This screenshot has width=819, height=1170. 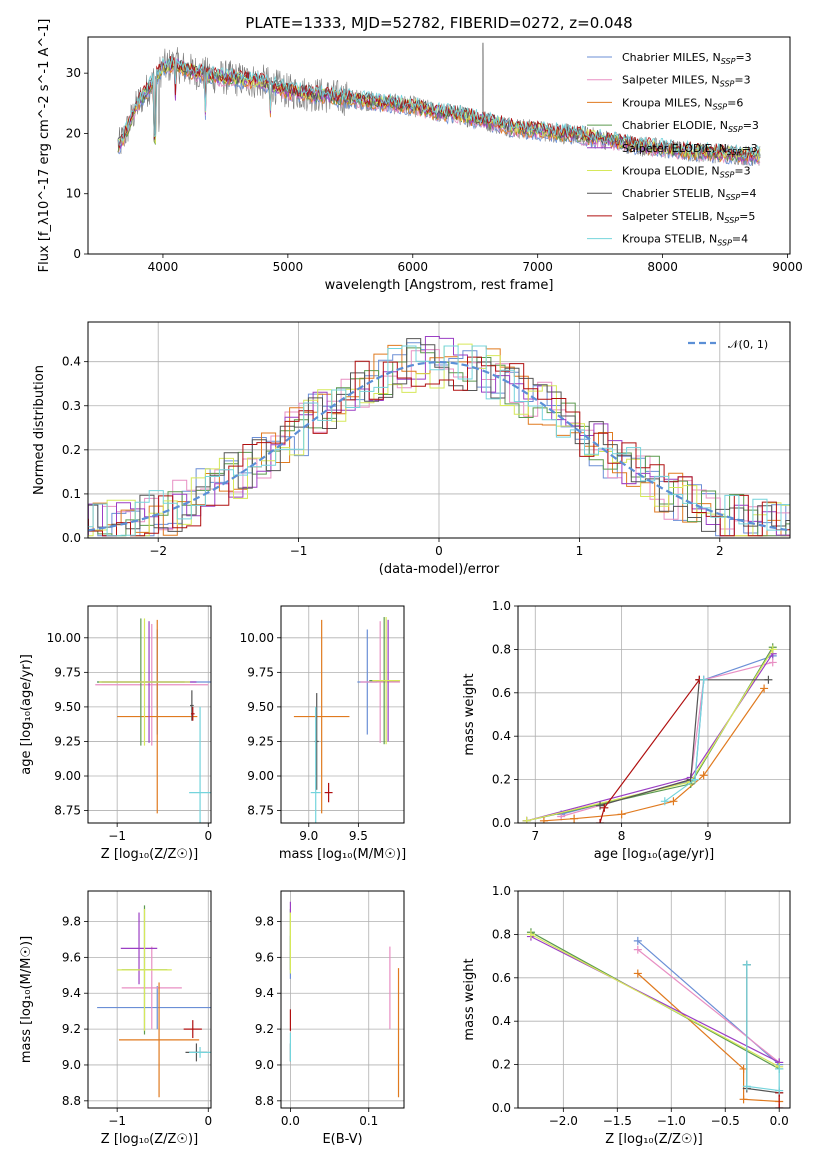 I want to click on histogram-salpeter-stelib, so click(x=439, y=446).